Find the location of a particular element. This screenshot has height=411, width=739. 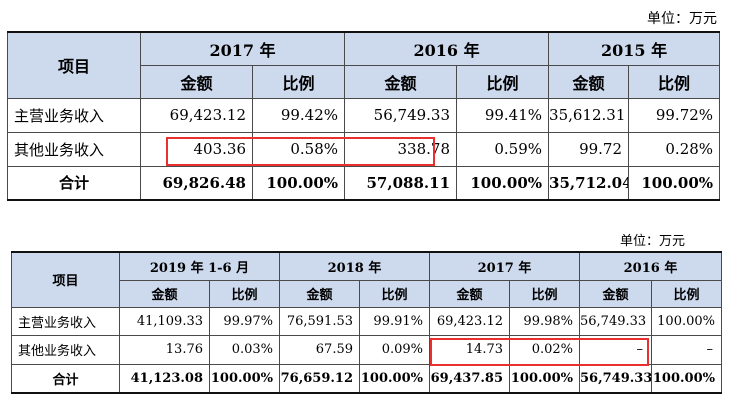

amount-cell: 67.59 is located at coordinates (319, 349).